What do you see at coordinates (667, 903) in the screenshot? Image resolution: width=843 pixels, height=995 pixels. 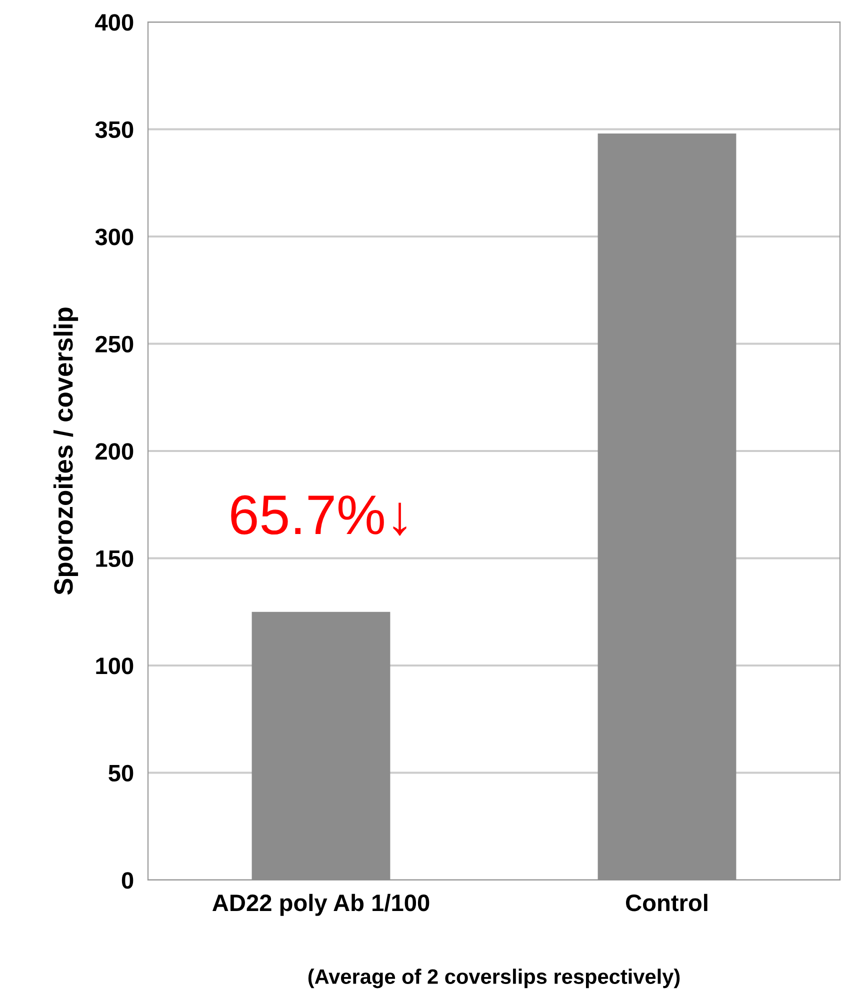 I see `x-tick-label: Control` at bounding box center [667, 903].